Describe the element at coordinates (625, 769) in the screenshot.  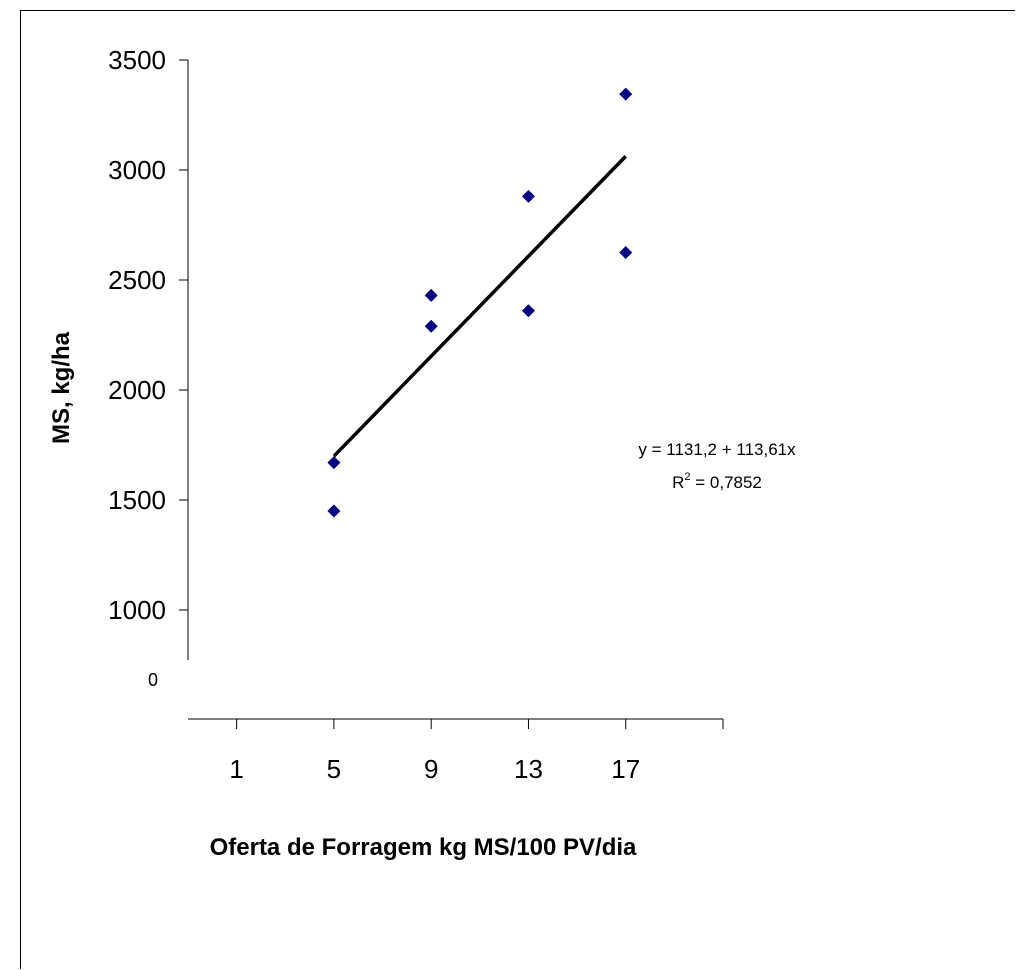
I see `x-tick-label: 17` at that location.